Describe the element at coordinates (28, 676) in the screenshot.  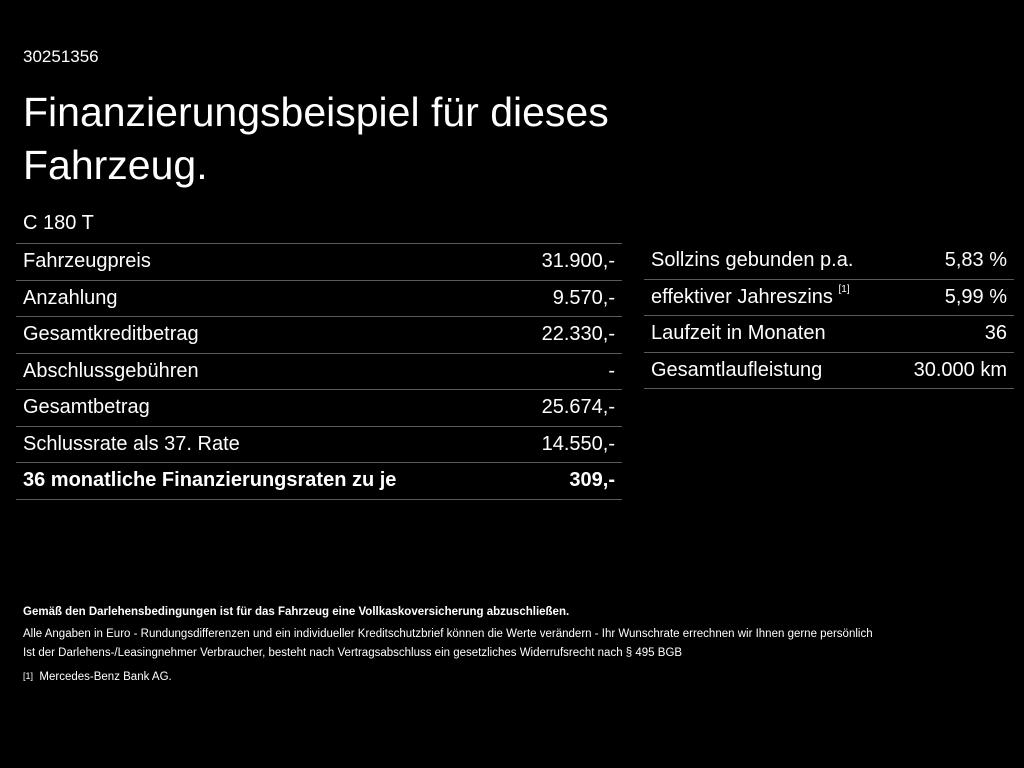
I see `footnote-mark: [1]` at that location.